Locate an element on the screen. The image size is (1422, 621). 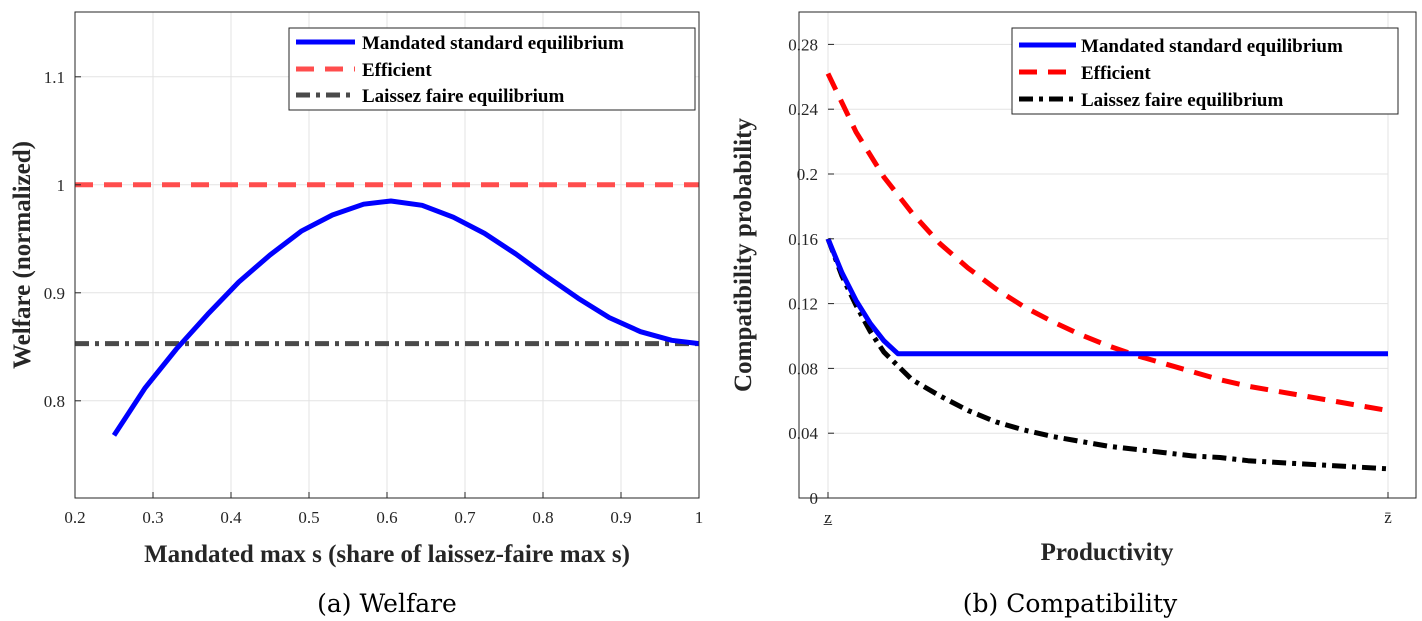
compat-series-mandated-standard-equilibrium is located at coordinates (1106, 297).